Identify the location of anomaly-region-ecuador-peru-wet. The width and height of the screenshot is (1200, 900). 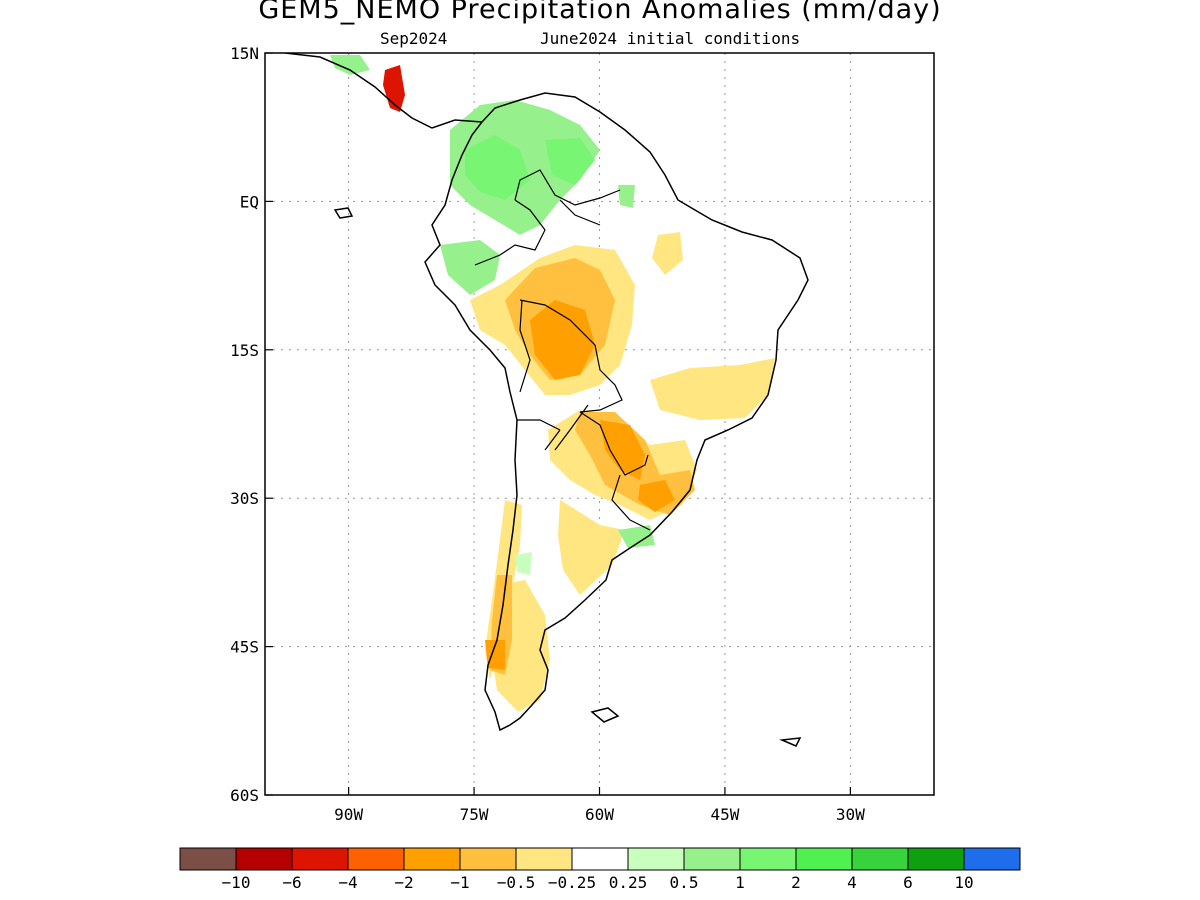
(470, 267).